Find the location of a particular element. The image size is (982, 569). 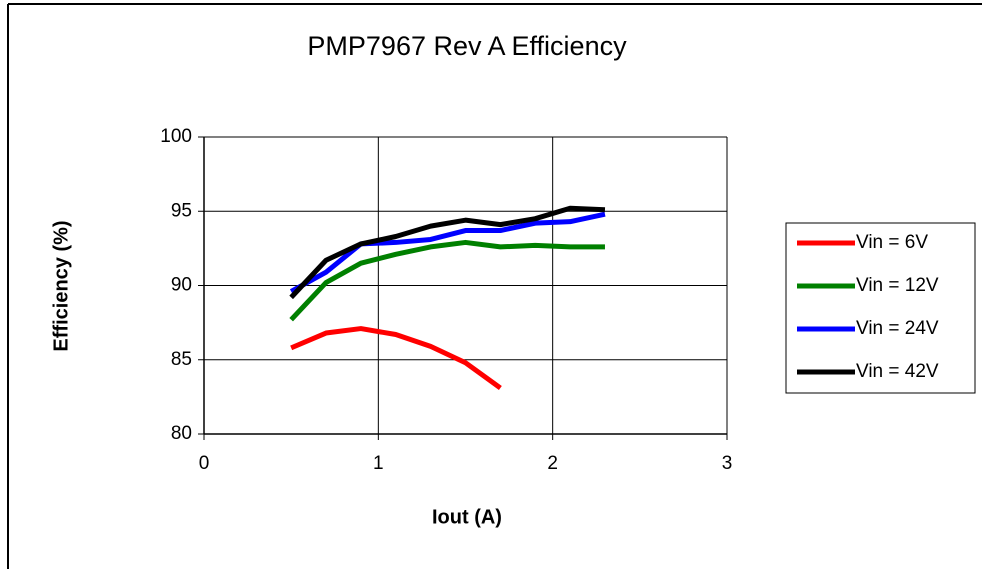

y-tick-label: 95 is located at coordinates (181, 210).